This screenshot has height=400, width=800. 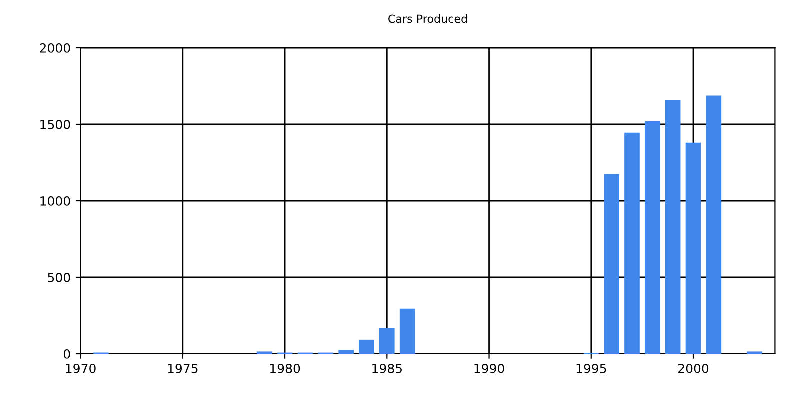 I want to click on x-tick-label: 1975, so click(x=183, y=369).